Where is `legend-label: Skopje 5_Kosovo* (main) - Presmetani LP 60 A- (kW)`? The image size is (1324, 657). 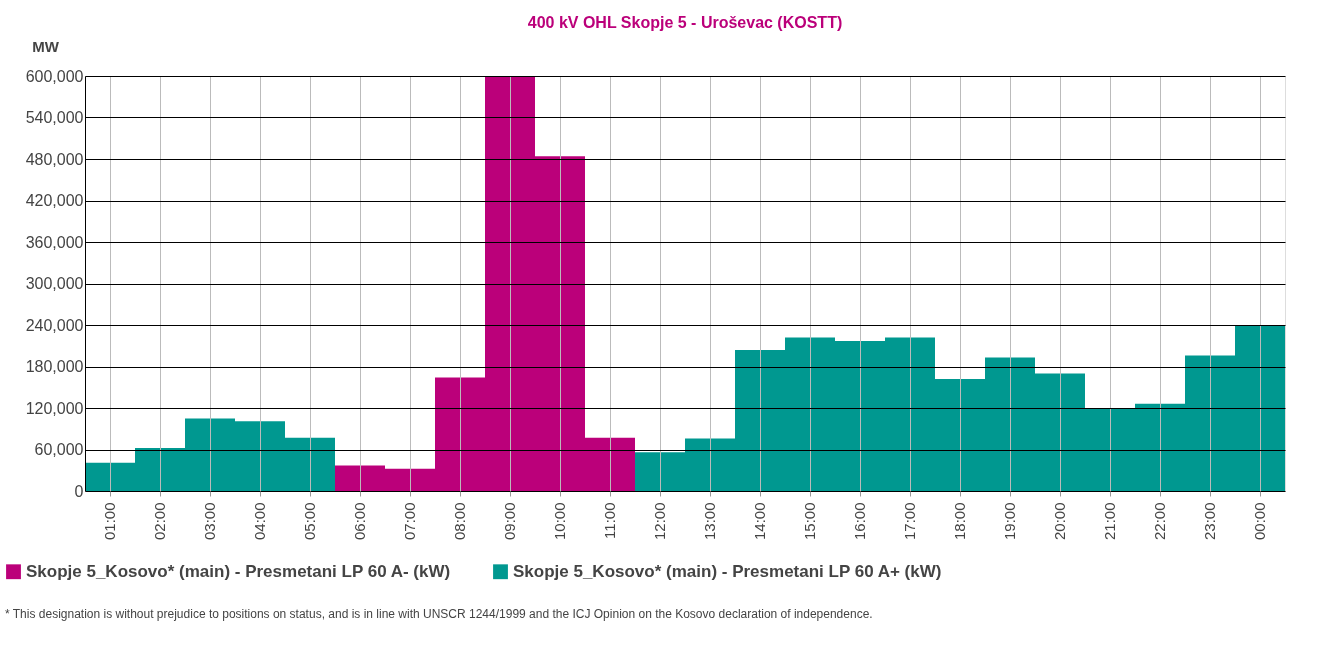 legend-label: Skopje 5_Kosovo* (main) - Presmetani LP 60 A- (kW) is located at coordinates (238, 571).